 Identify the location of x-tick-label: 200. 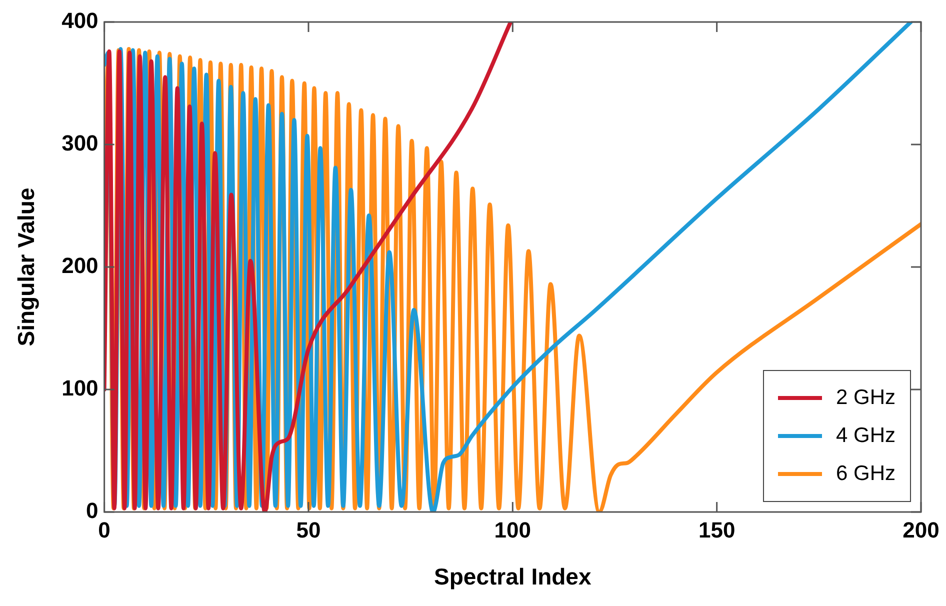
(921, 529).